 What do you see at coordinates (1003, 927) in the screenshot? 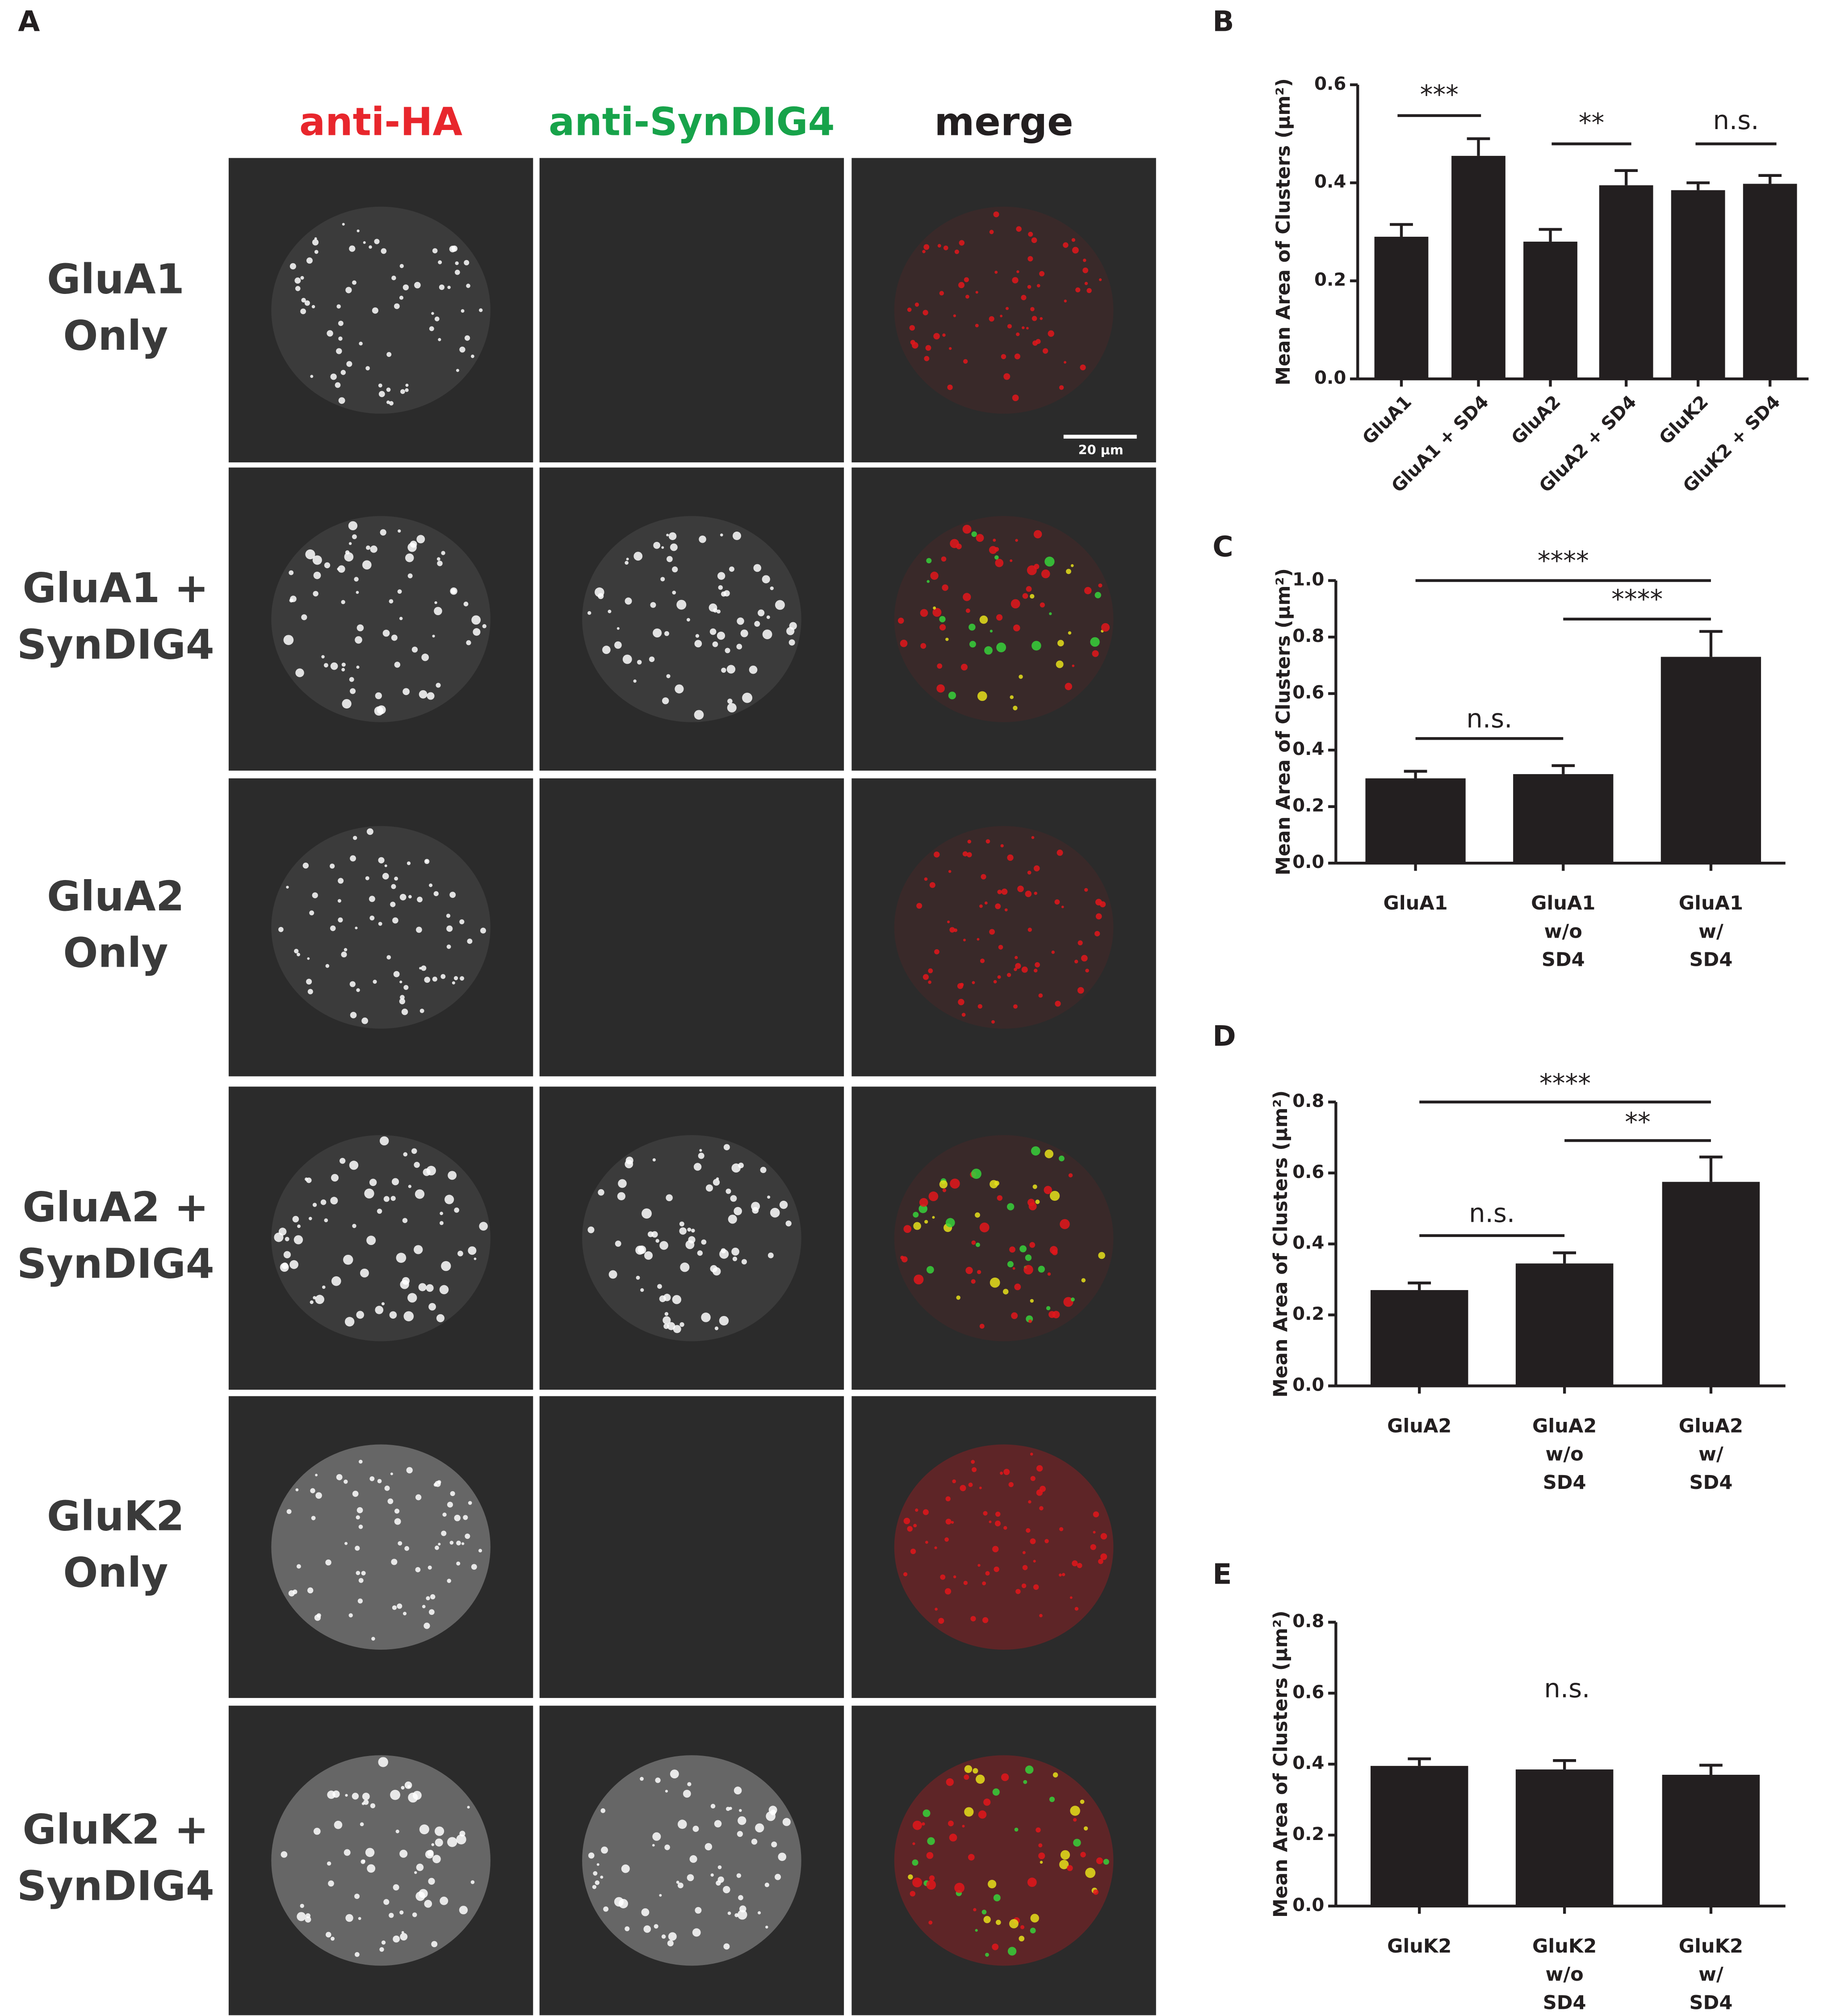
I see `micrograph` at bounding box center [1003, 927].